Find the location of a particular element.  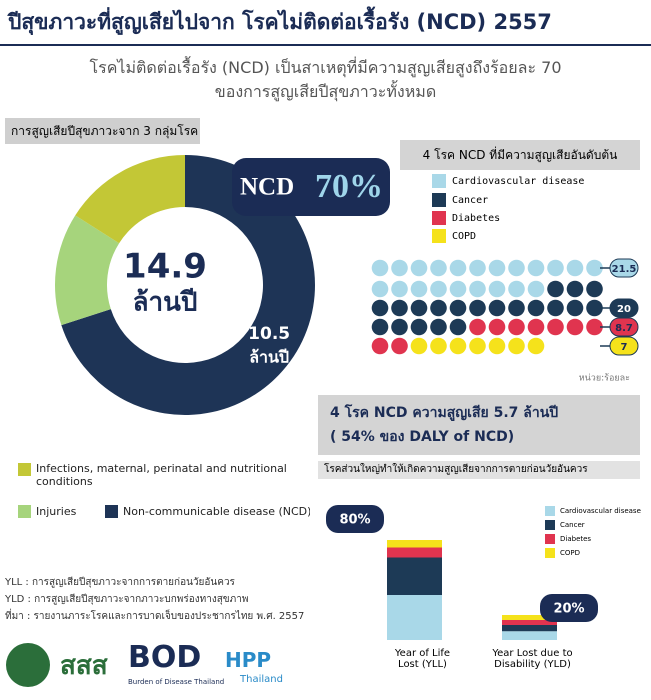

section-subtitle: ( 54% ของ DALY of NCD) is located at coordinates (422, 437).